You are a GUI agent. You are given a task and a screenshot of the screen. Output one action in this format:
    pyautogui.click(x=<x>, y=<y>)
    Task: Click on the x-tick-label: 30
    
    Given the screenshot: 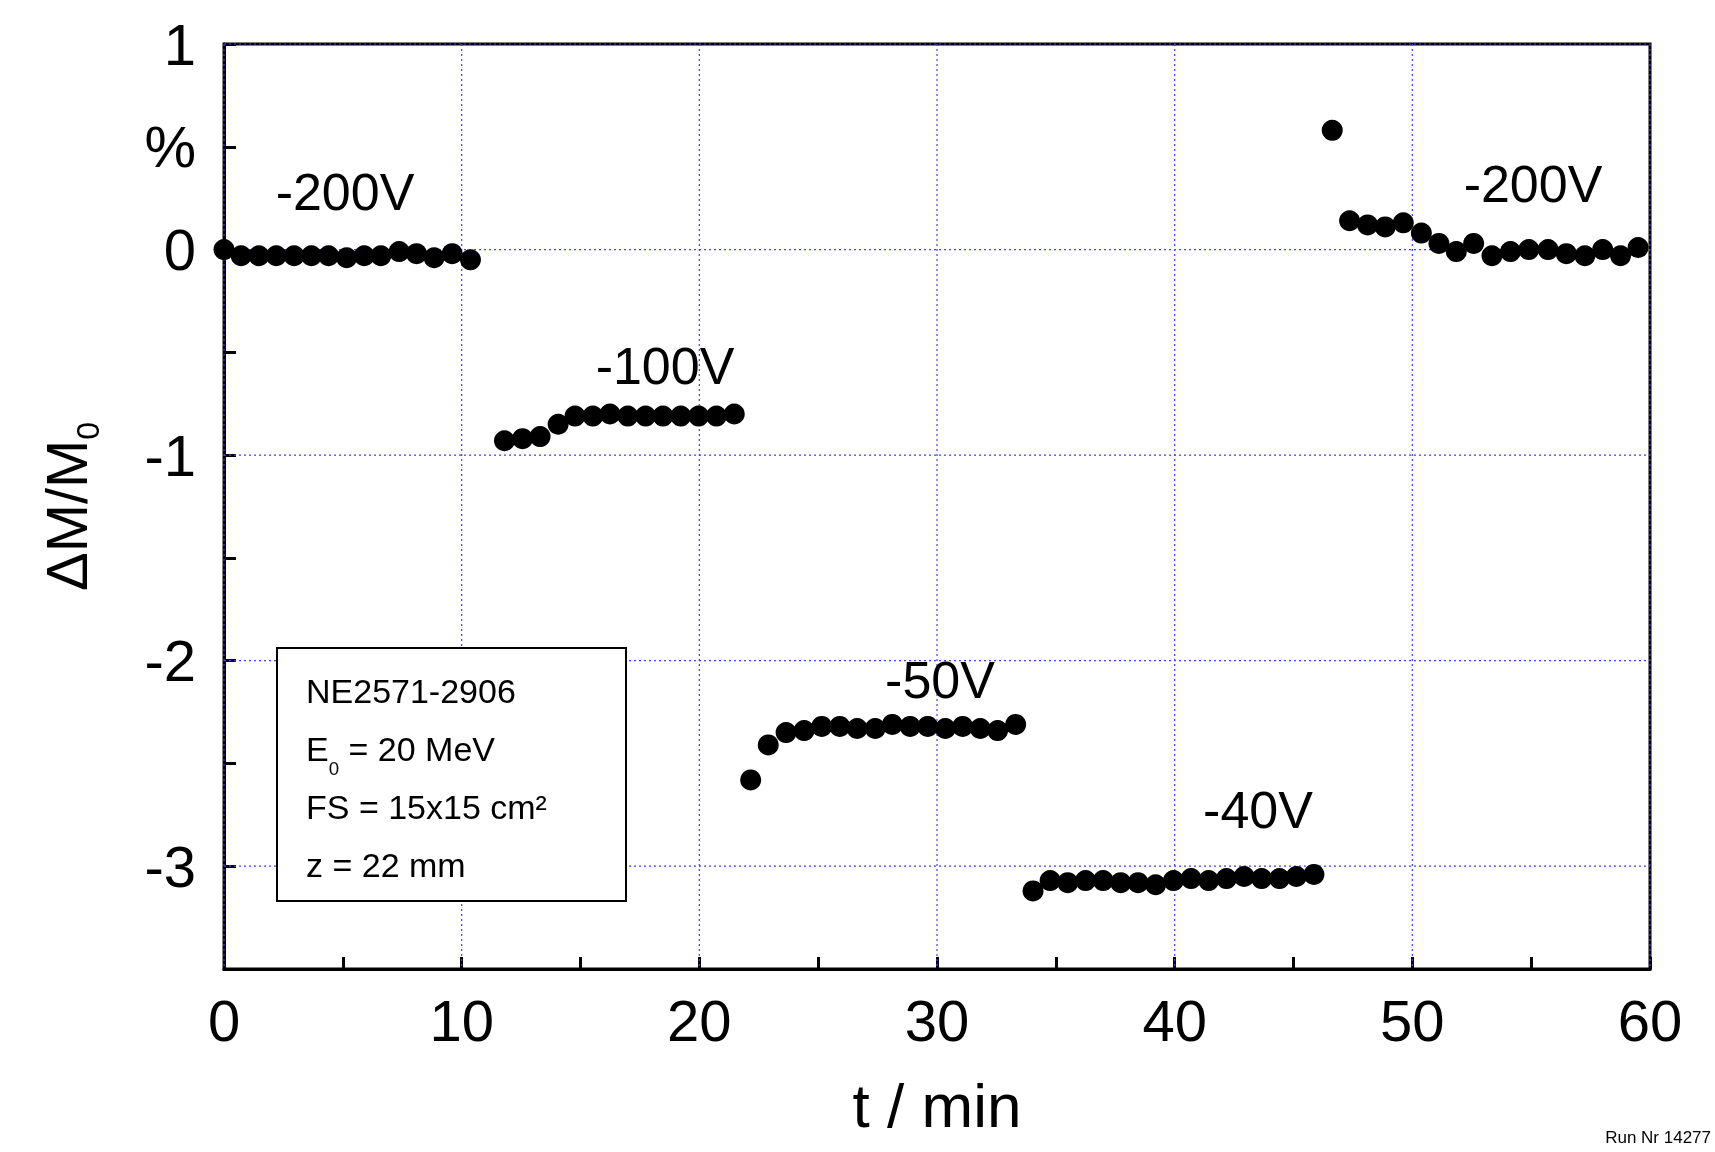 What is the action you would take?
    pyautogui.click(x=937, y=1020)
    